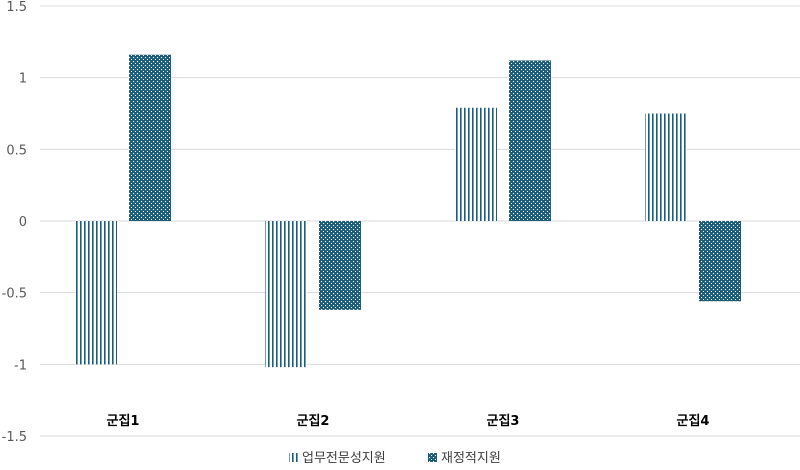  What do you see at coordinates (693, 421) in the screenshot?
I see `category-label: 군집4` at bounding box center [693, 421].